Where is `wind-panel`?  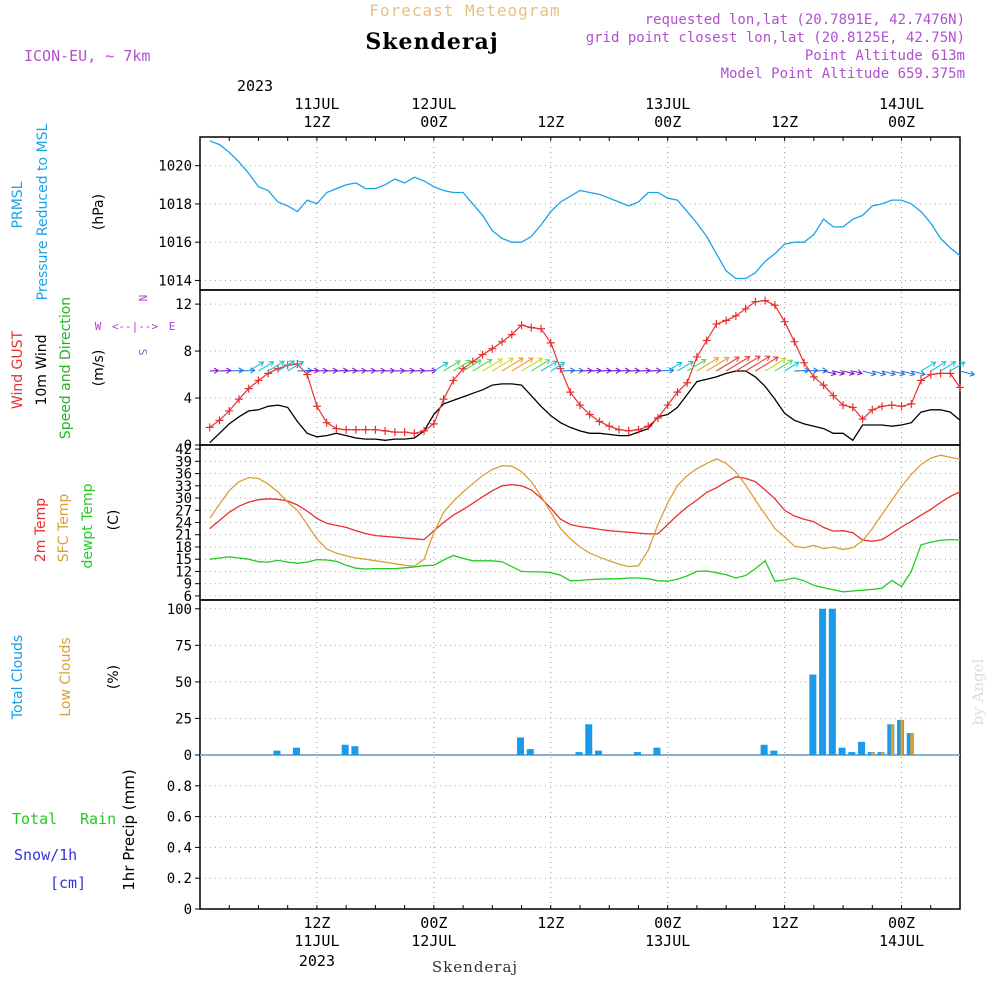
wind-panel is located at coordinates (590, 370).